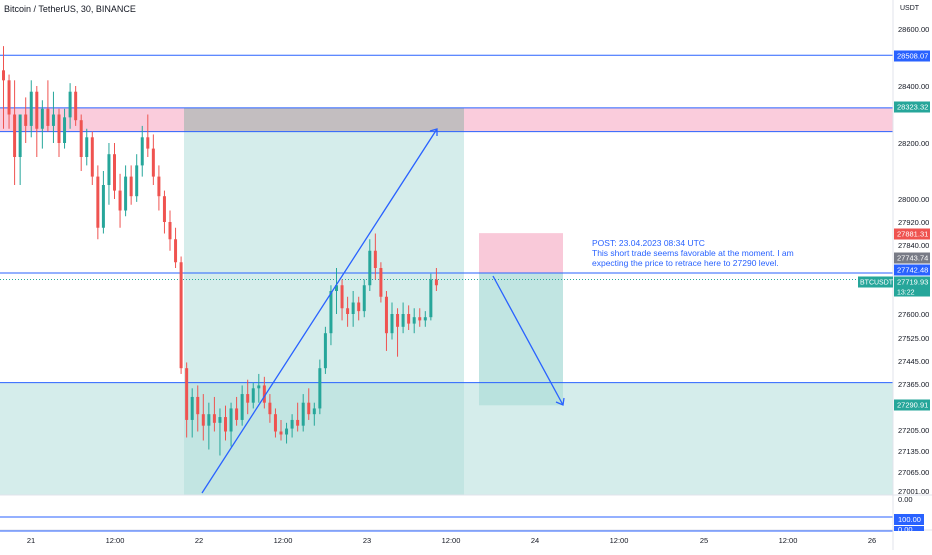 The height and width of the screenshot is (555, 932). What do you see at coordinates (909, 528) in the screenshot?
I see `indicator-value-badge` at bounding box center [909, 528].